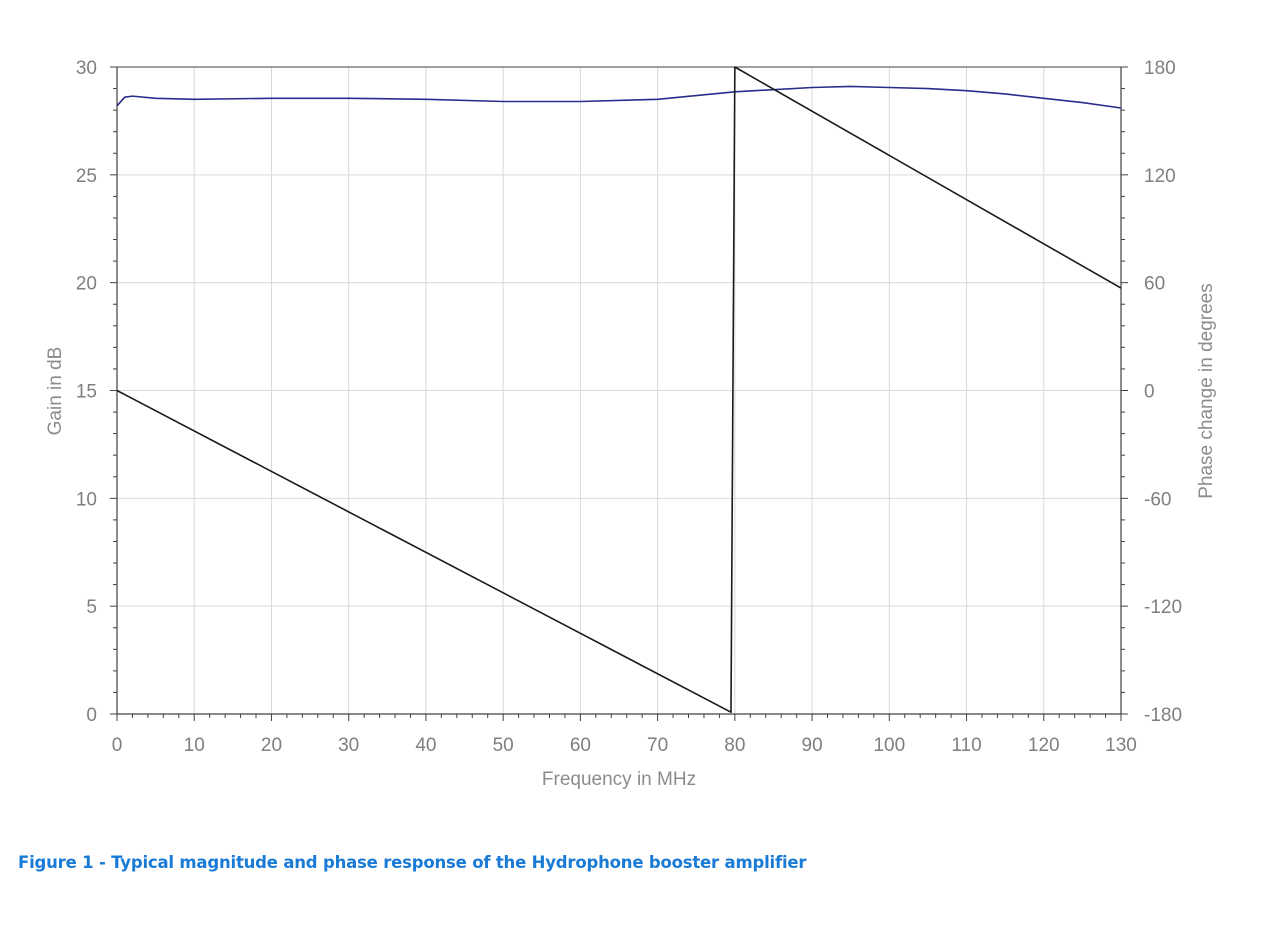 This screenshot has height=928, width=1274. I want to click on x-tick-labels: 0 10 20 30 40 50 60 70 80 90 100 110 120 130, so click(624, 745).